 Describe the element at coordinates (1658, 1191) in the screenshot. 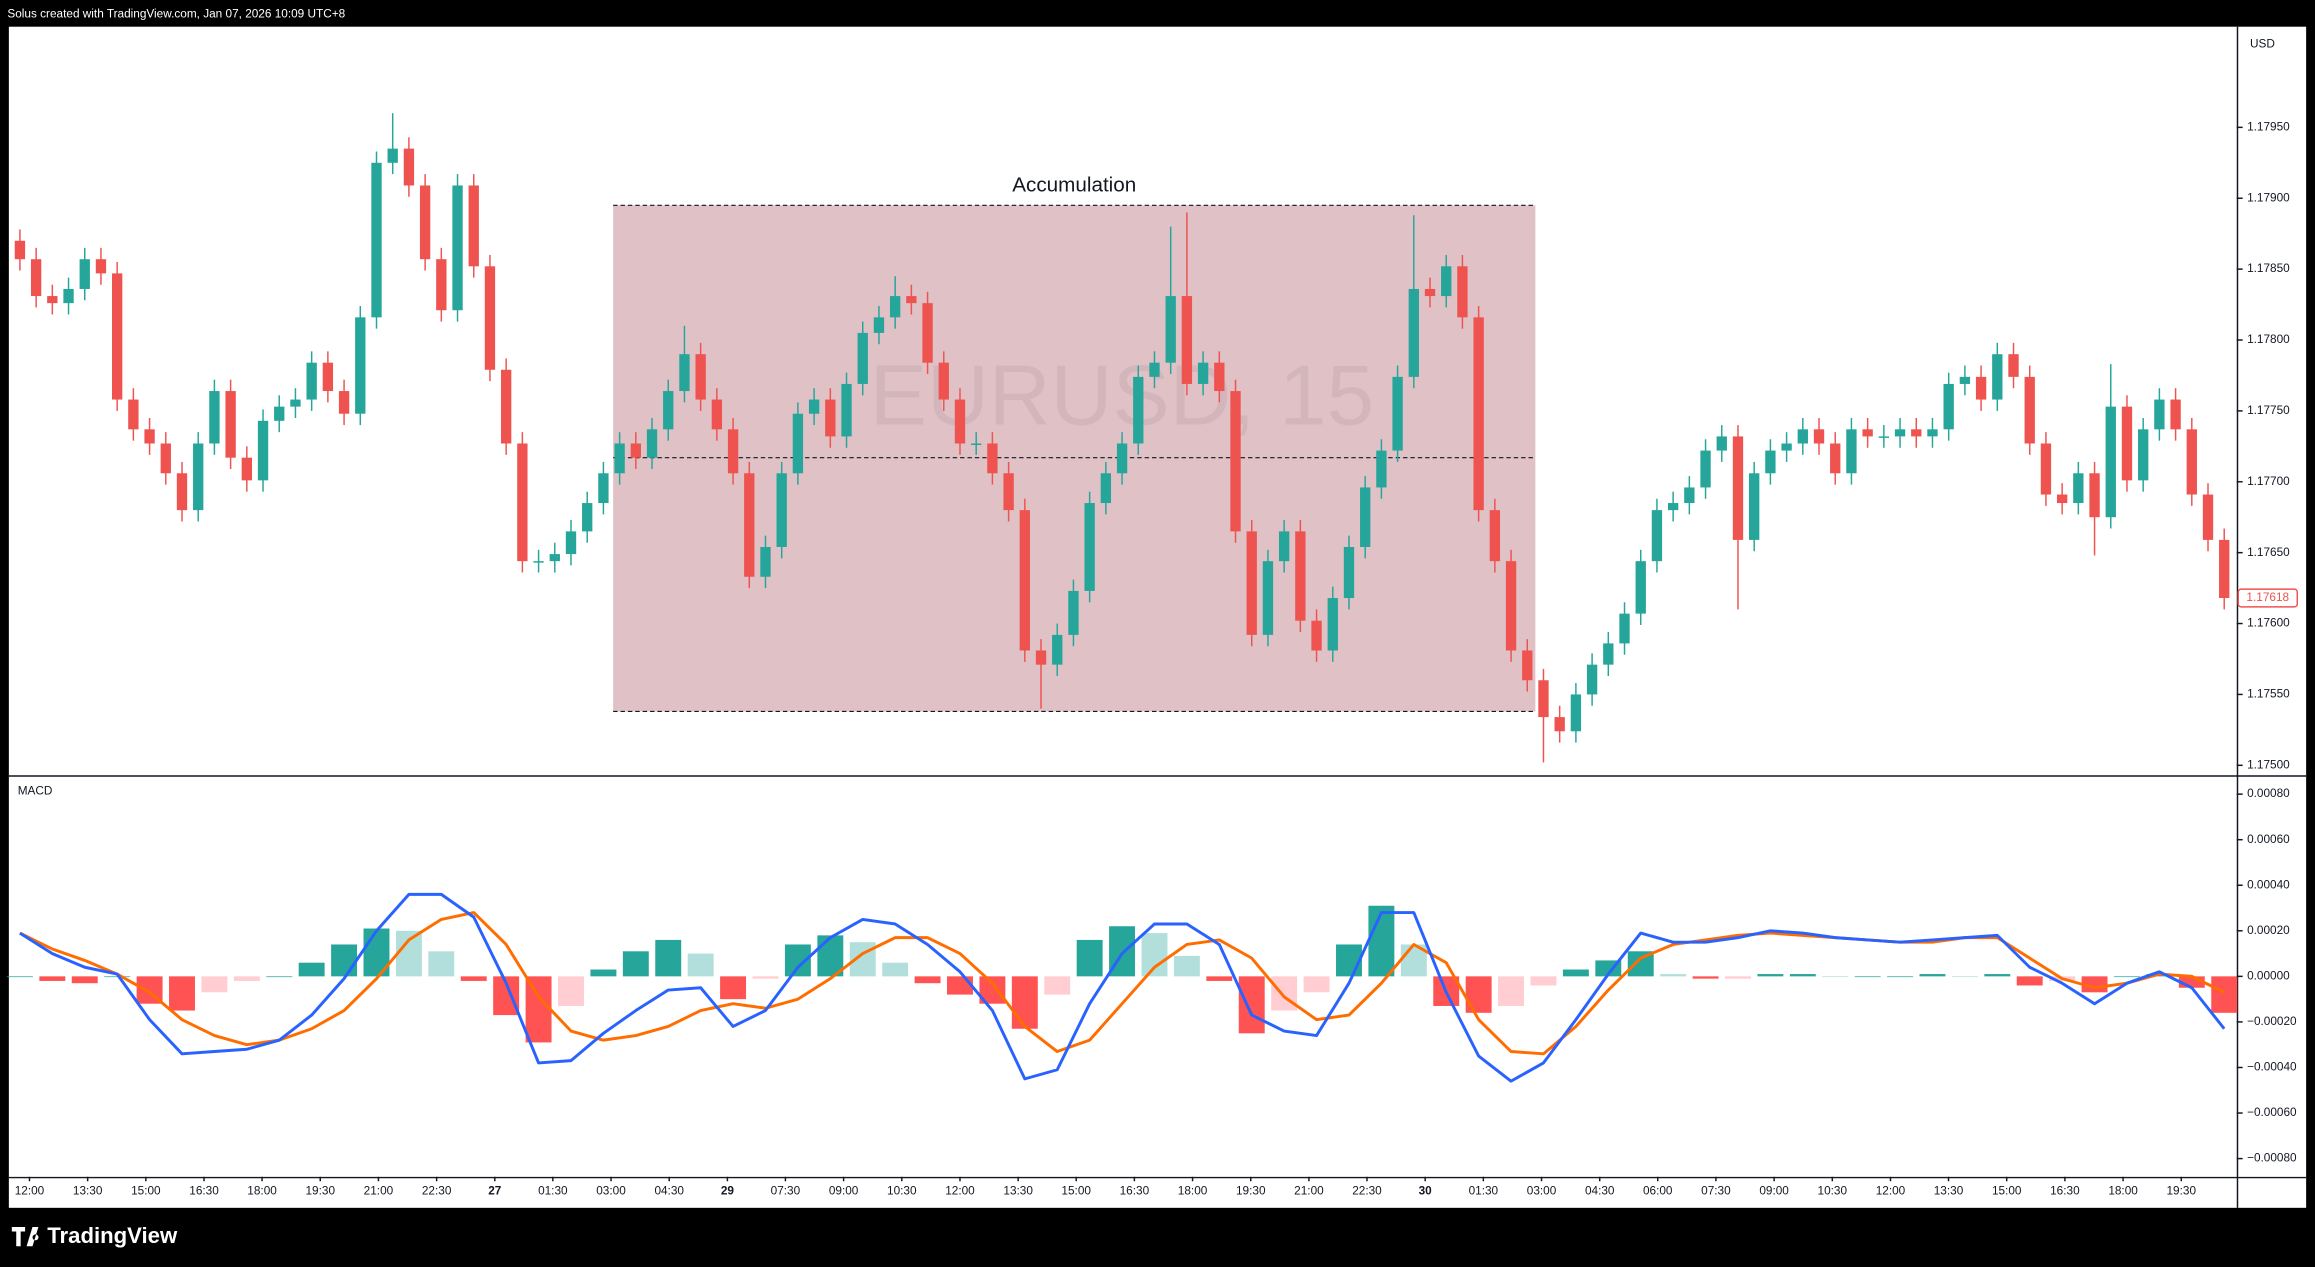

I see `x-tick-label: 06:00` at that location.